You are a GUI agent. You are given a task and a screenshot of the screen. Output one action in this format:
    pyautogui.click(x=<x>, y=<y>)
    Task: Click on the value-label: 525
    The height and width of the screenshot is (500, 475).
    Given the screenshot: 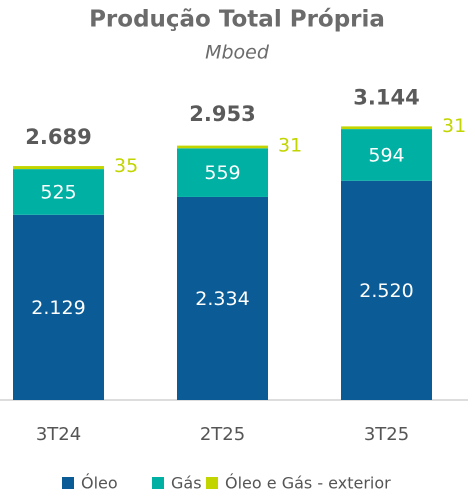 What is the action you would take?
    pyautogui.click(x=58, y=192)
    